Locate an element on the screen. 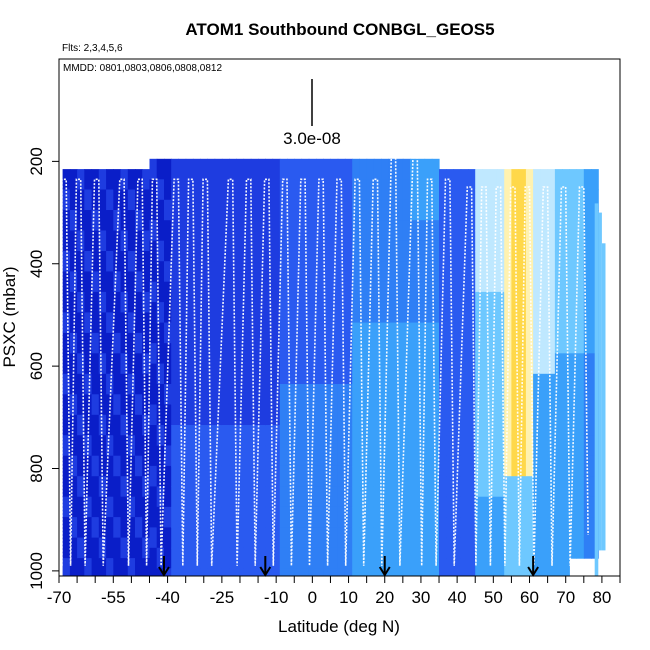 The width and height of the screenshot is (650, 650). y-tick-label: 1000 is located at coordinates (36, 571).